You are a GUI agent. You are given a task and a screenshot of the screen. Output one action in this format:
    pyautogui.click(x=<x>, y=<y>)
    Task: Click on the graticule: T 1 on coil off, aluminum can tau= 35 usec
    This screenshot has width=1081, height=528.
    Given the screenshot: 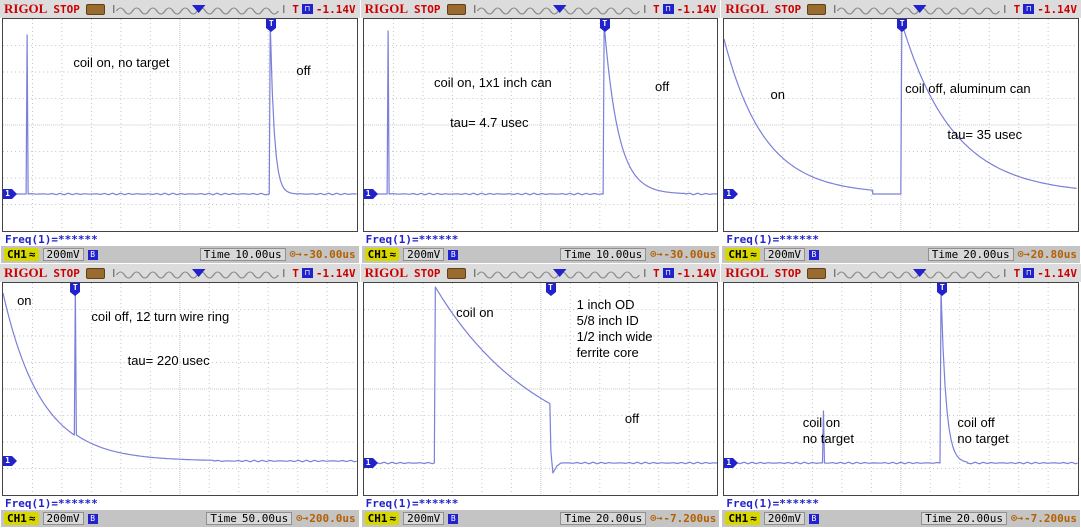 What is the action you would take?
    pyautogui.click(x=901, y=125)
    